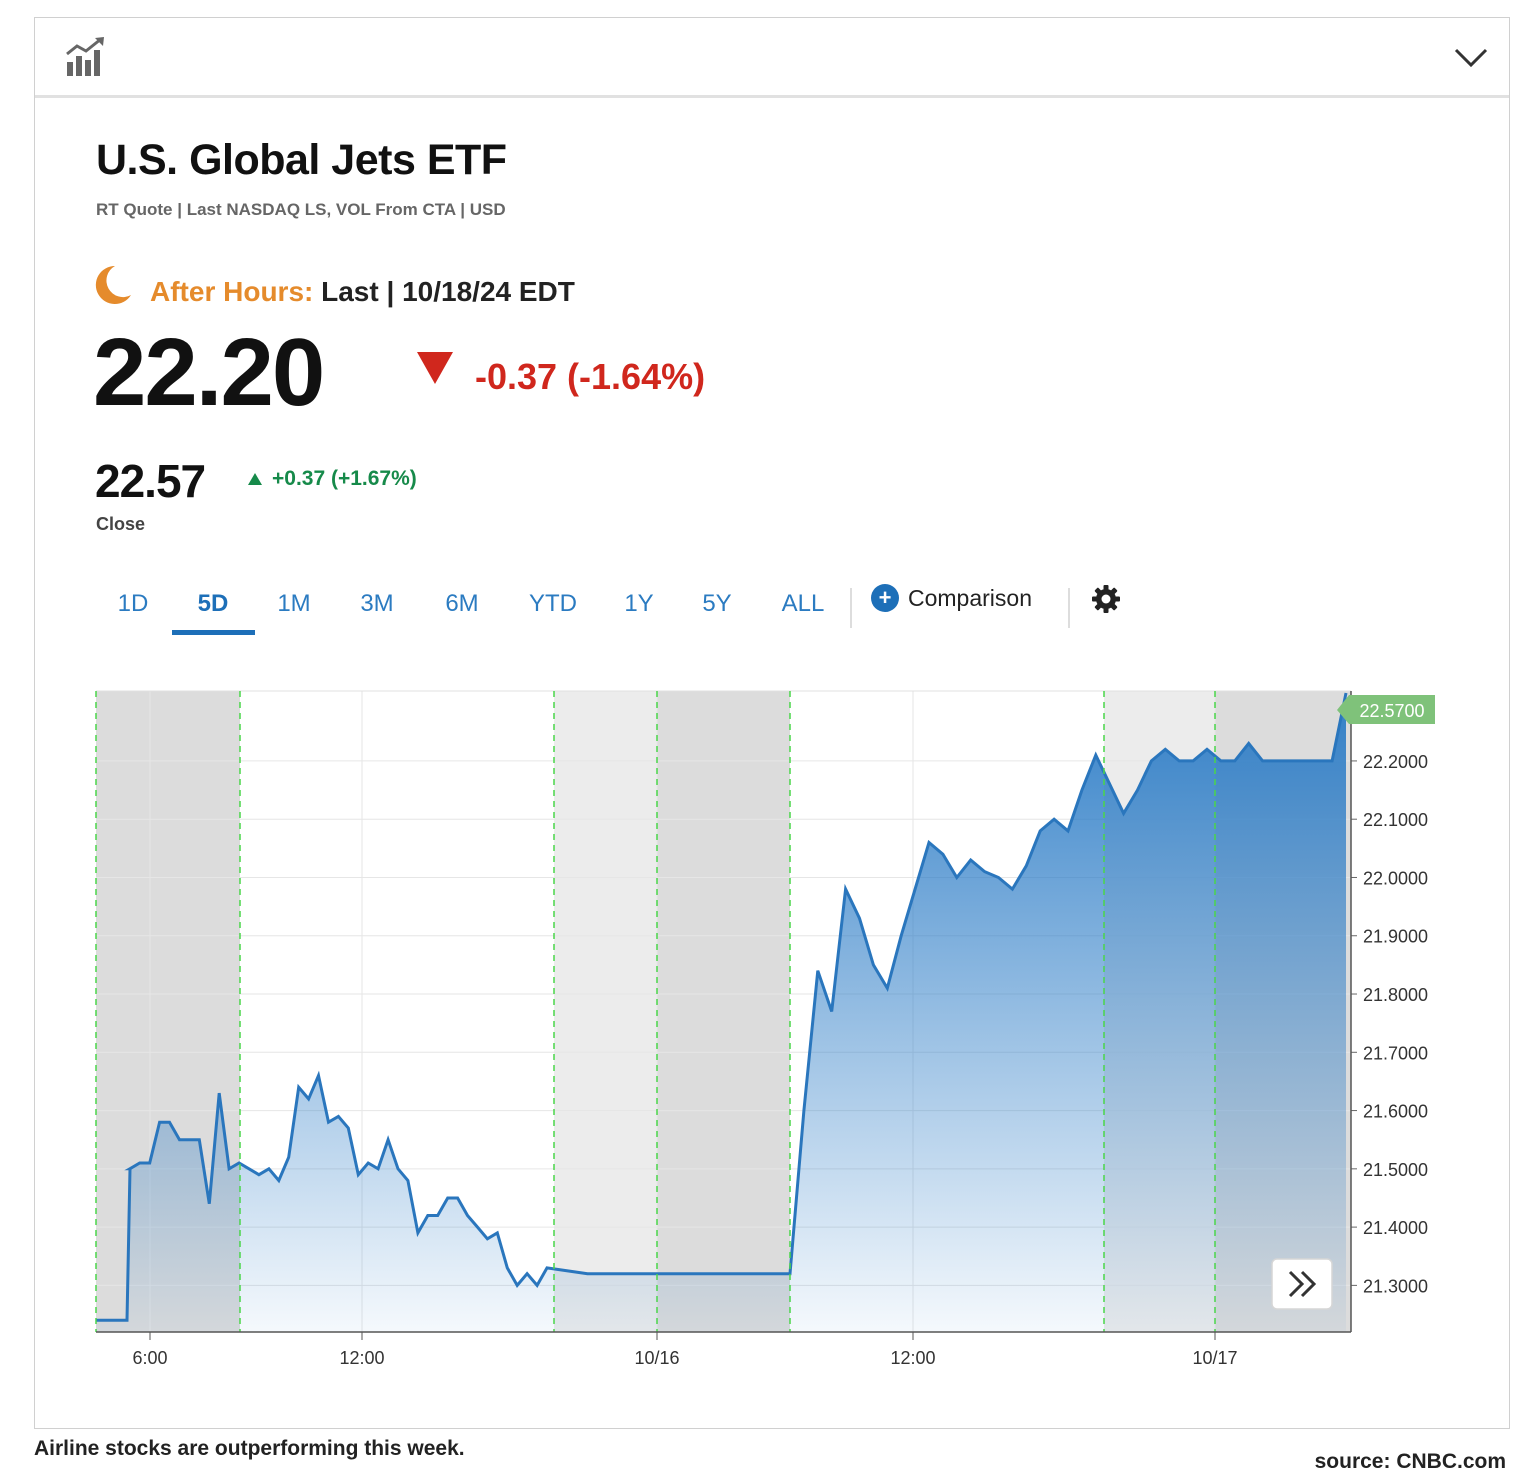  Describe the element at coordinates (1214, 1358) in the screenshot. I see `x-tick-label: 10/17` at that location.